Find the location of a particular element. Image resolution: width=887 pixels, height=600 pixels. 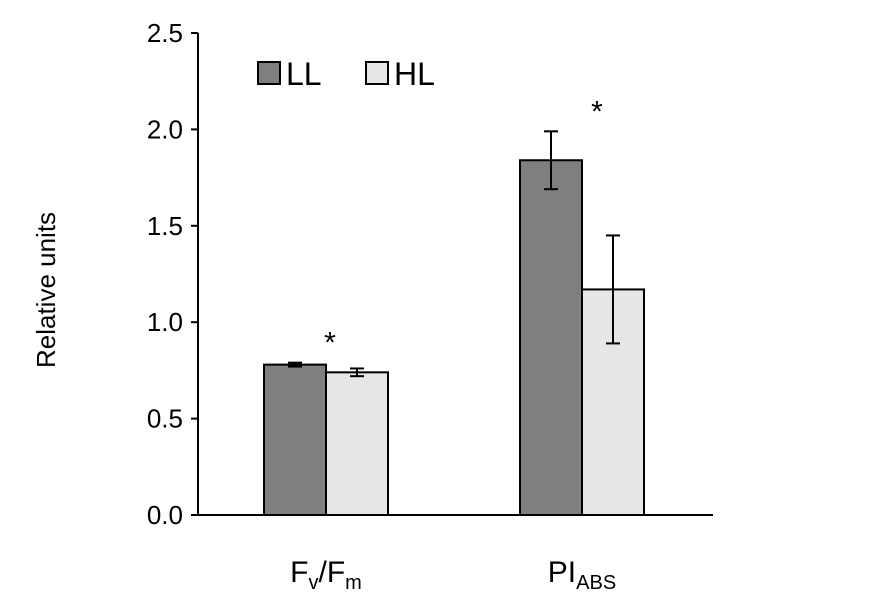

legend-swatch-ll is located at coordinates (269, 73).